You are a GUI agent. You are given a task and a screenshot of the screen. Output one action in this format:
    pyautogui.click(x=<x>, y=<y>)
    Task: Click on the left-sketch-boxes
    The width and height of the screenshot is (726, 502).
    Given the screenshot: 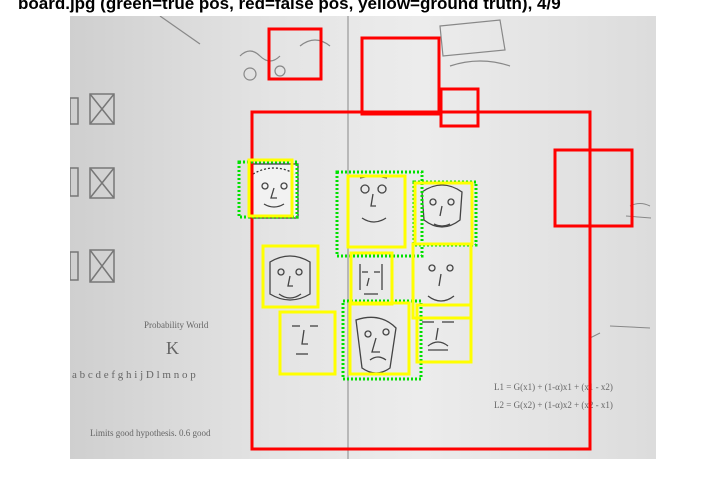 What is the action you would take?
    pyautogui.click(x=92, y=188)
    